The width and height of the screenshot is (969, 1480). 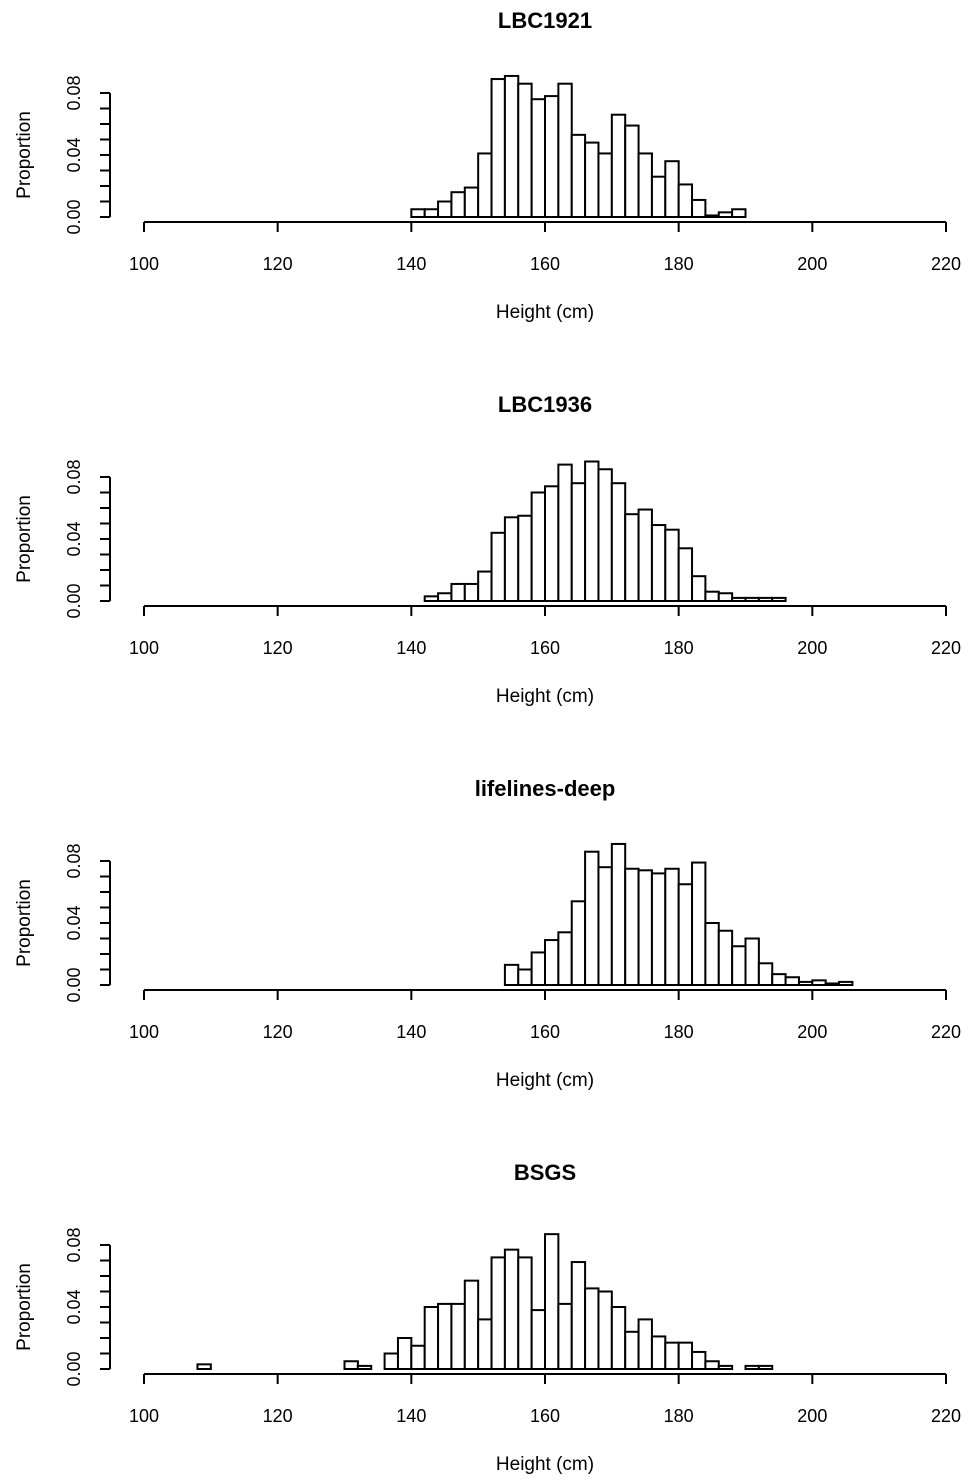 What do you see at coordinates (545, 1032) in the screenshot?
I see `x-tick-label: 160` at bounding box center [545, 1032].